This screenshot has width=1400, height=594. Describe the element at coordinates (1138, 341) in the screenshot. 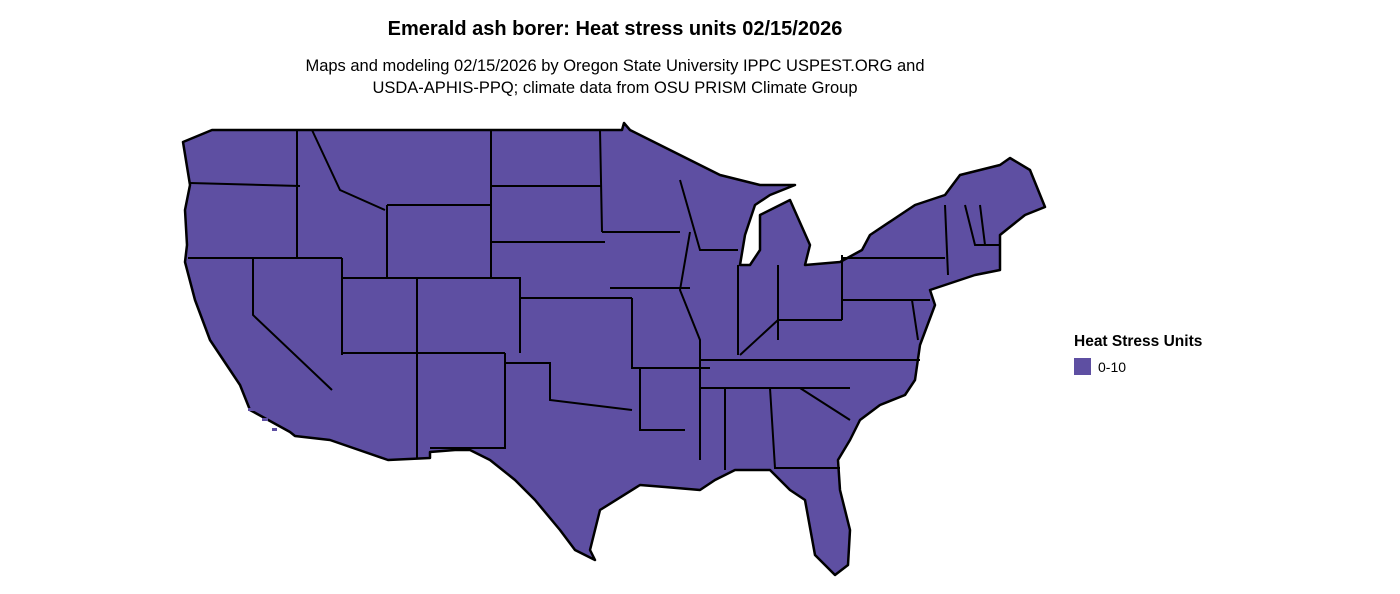

I see `legend-title: Heat Stress Units` at that location.